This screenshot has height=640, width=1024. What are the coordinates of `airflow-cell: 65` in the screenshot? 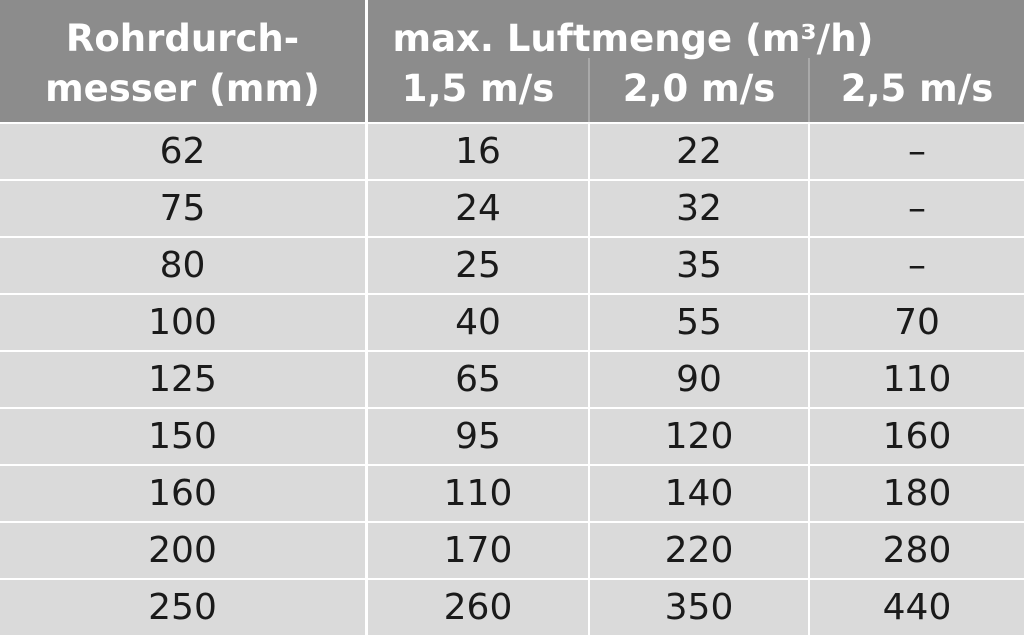 It's located at (478, 379).